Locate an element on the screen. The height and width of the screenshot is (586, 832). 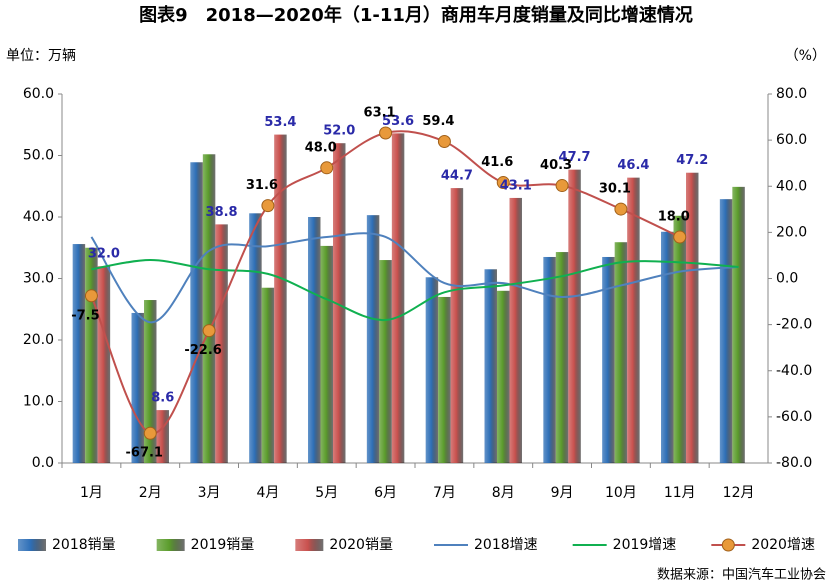
data-label: 63.1 is located at coordinates (380, 112).